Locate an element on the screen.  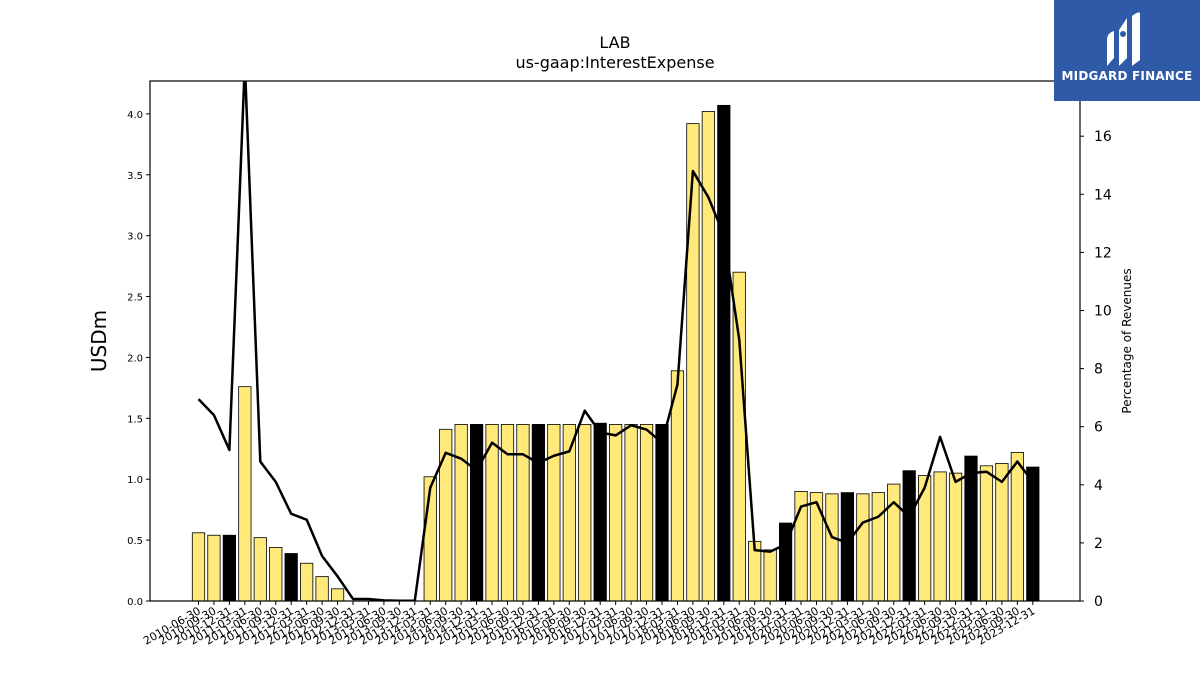
y-tick-label: 0.5 is located at coordinates (135, 541).